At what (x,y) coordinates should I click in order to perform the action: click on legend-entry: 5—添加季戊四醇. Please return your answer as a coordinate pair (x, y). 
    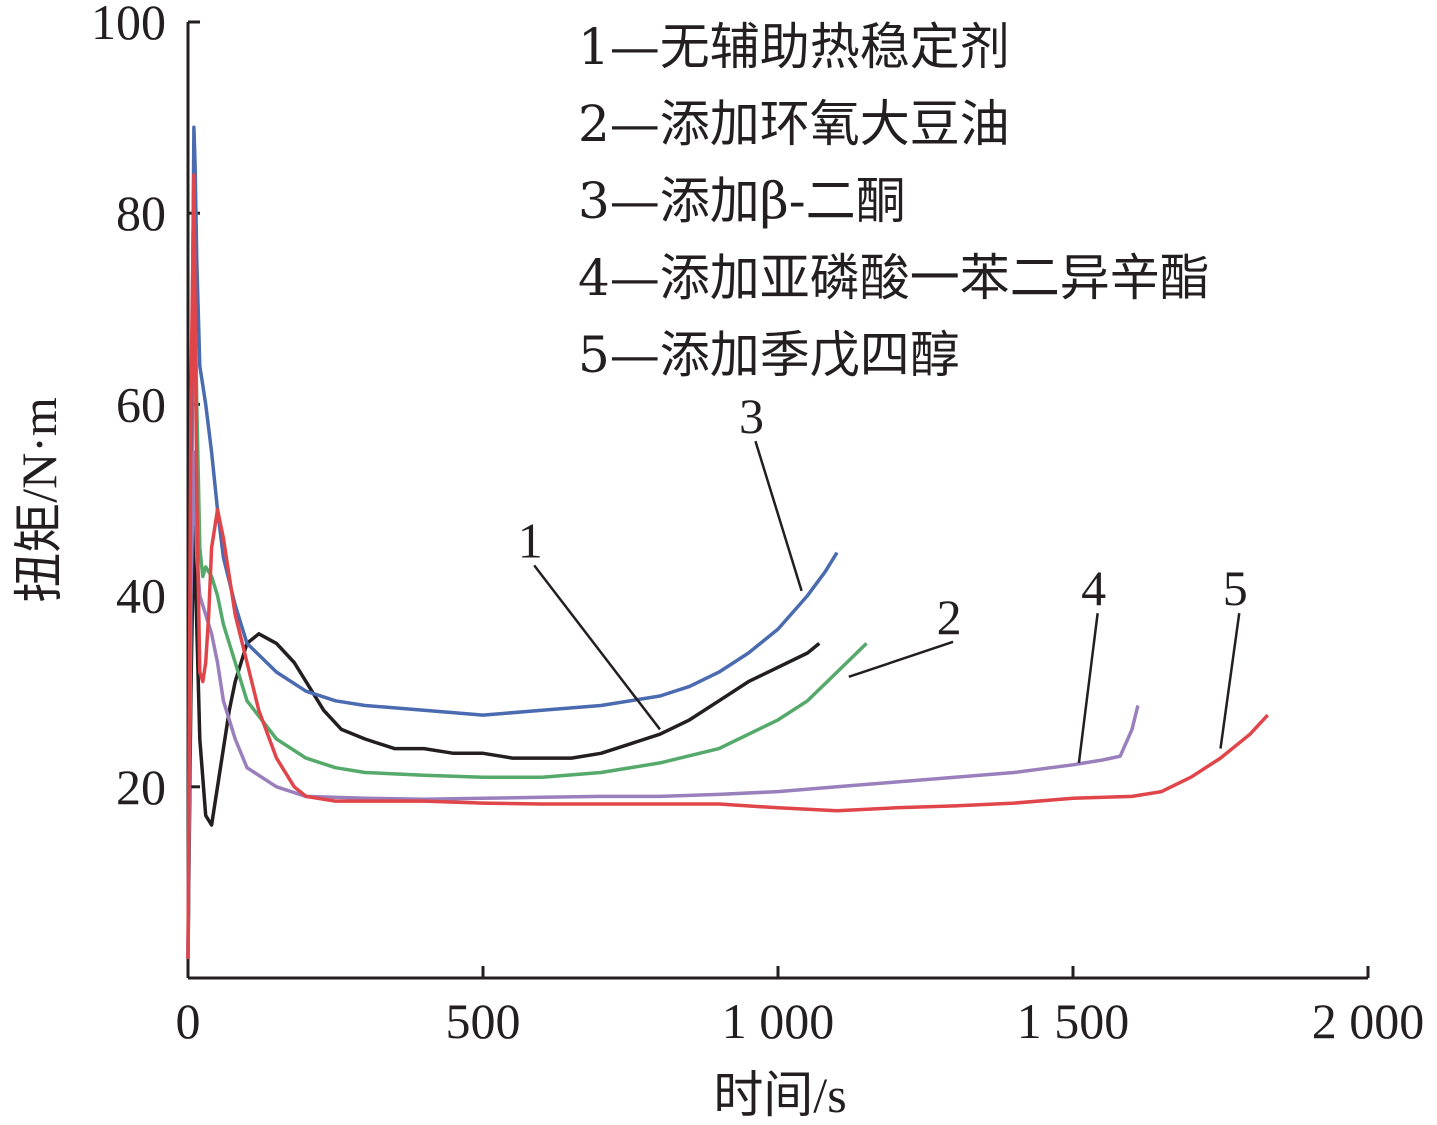
    Looking at the image, I should click on (769, 355).